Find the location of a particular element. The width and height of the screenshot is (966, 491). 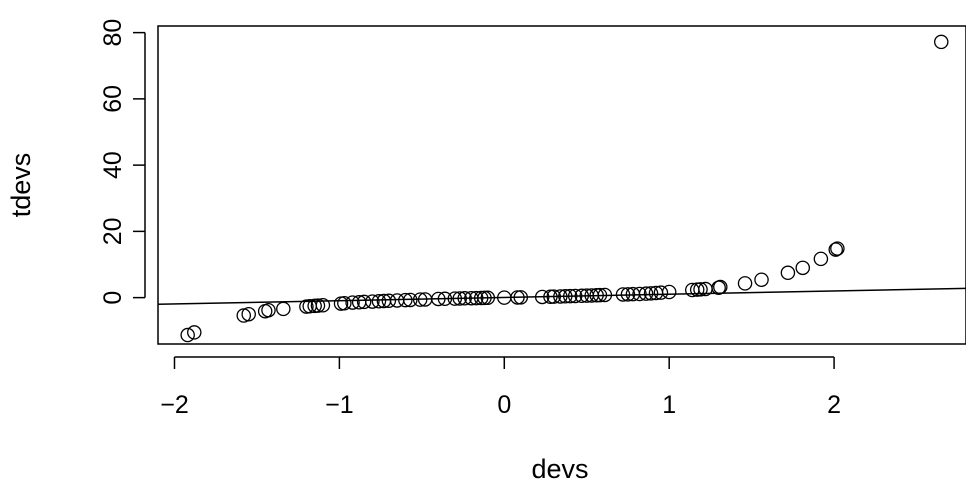

x-tick-label: 0 is located at coordinates (504, 405).